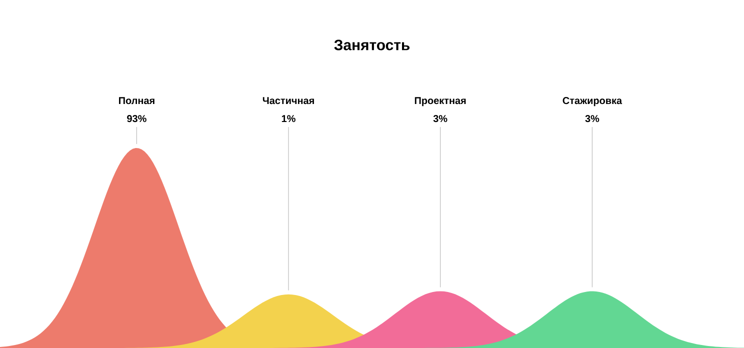  I want to click on data-label: 93%, so click(136, 118).